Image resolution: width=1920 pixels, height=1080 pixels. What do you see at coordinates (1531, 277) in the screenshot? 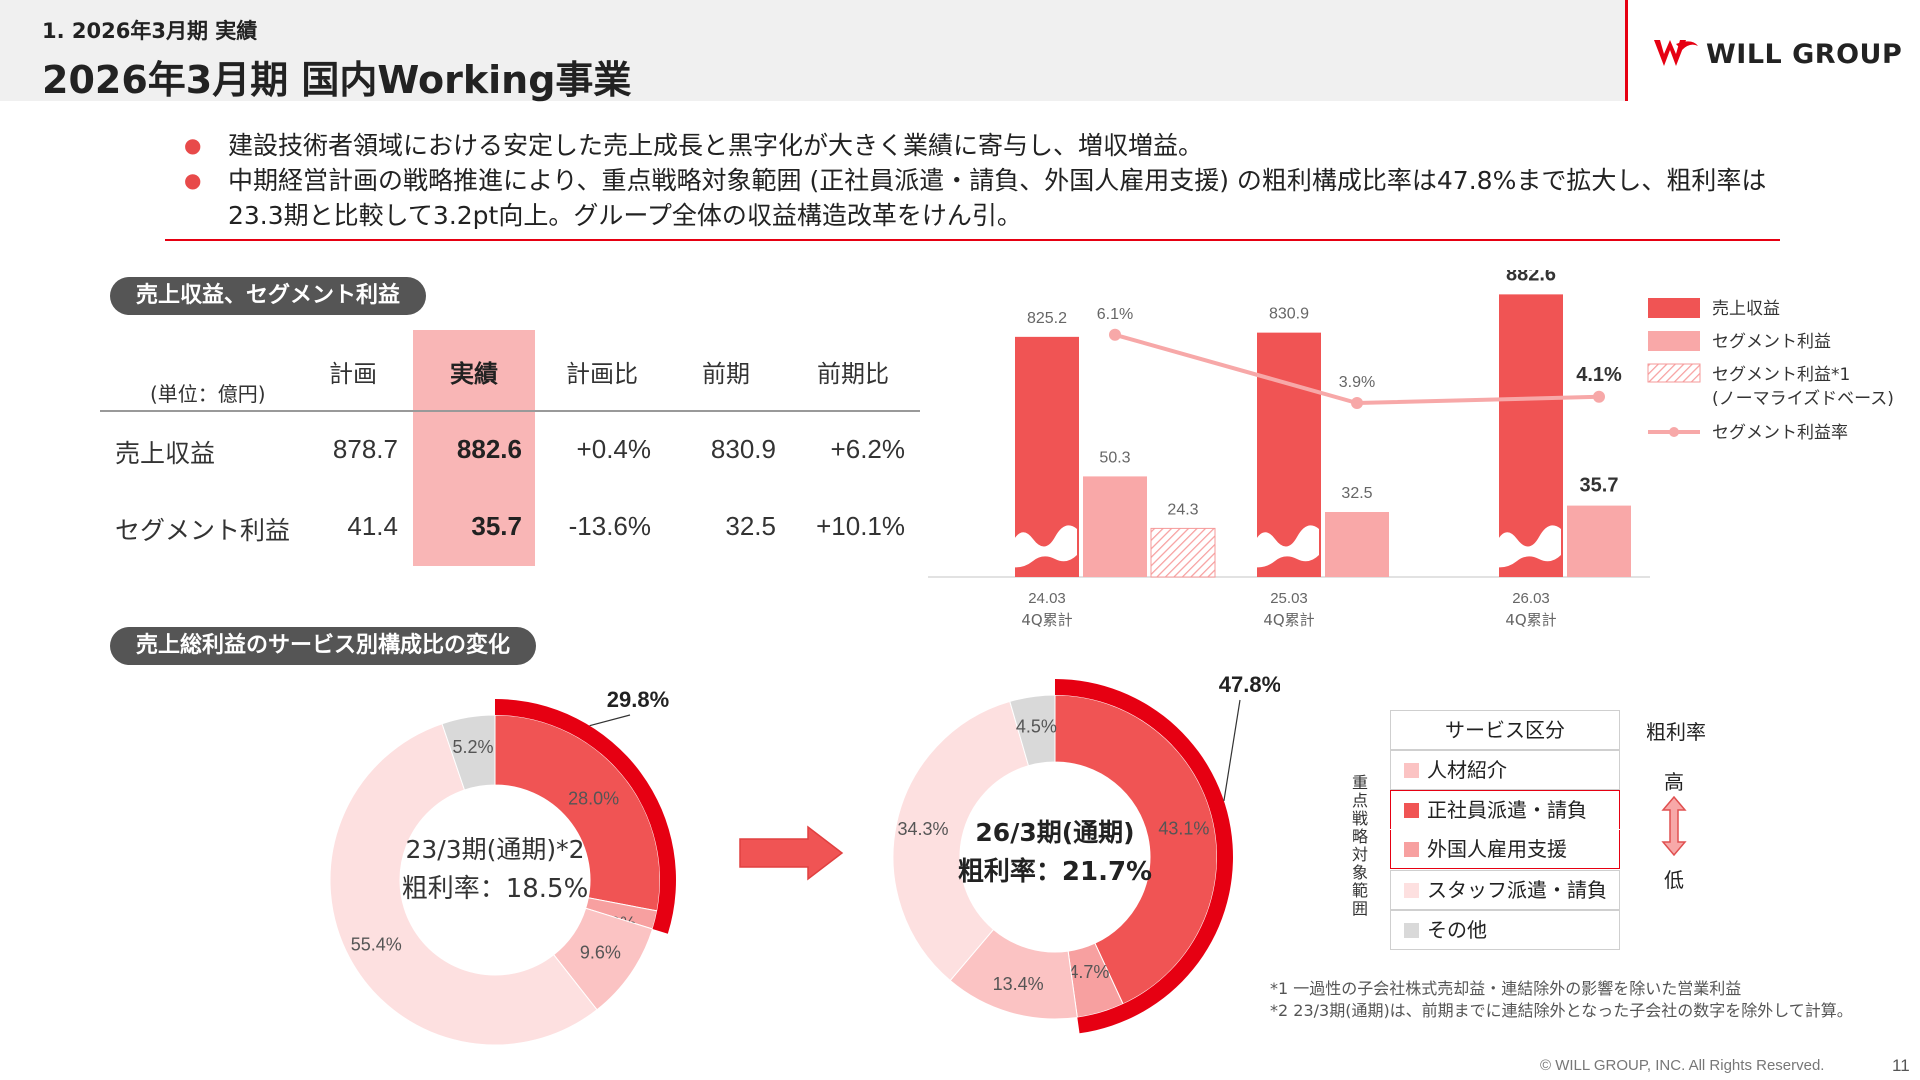
I see `bar-label-revenue: 882.6` at bounding box center [1531, 277].